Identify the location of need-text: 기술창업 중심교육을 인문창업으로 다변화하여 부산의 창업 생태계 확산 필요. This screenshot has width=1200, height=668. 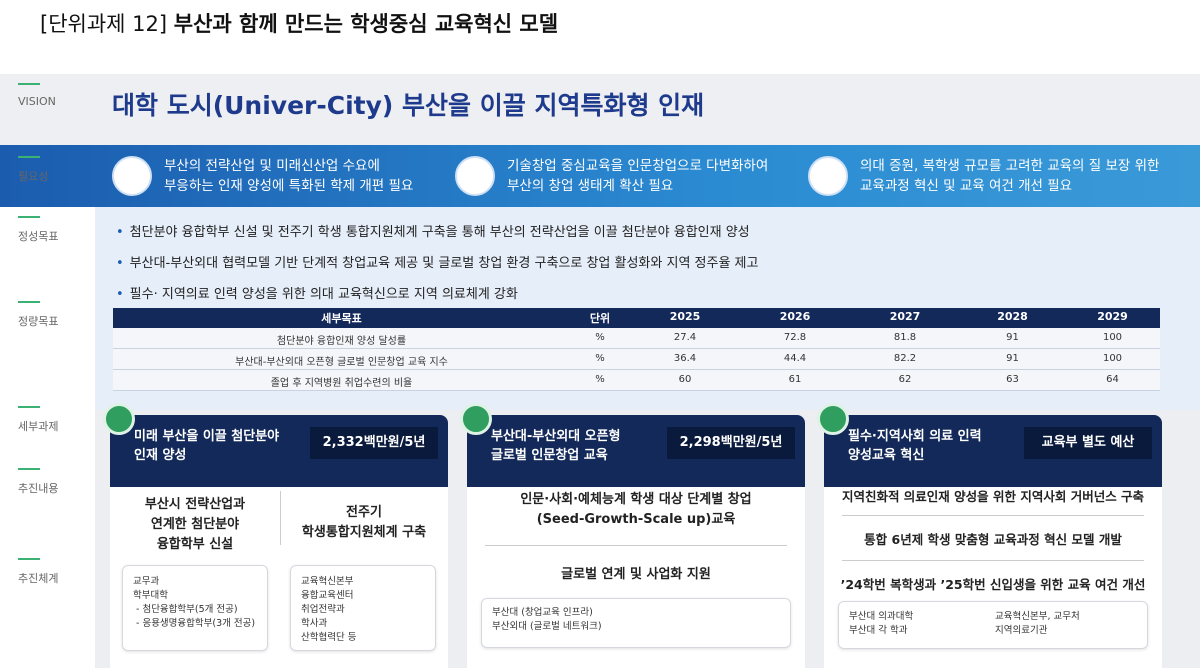
(638, 176).